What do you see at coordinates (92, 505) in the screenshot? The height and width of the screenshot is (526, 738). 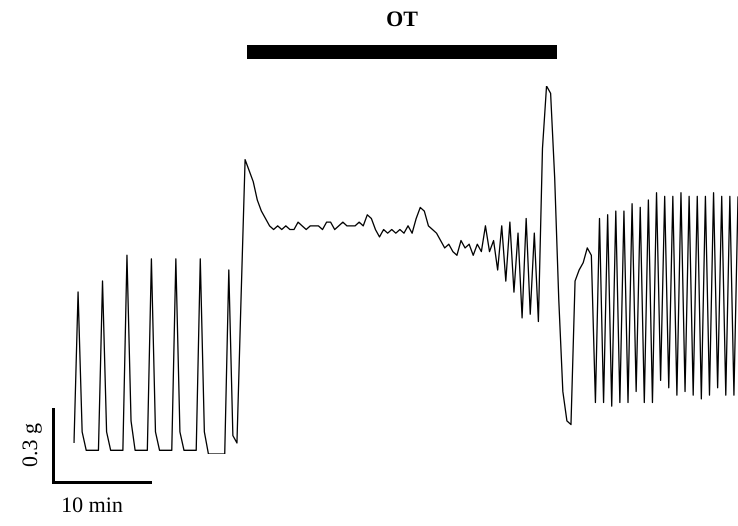 I see `text: 10 min` at bounding box center [92, 505].